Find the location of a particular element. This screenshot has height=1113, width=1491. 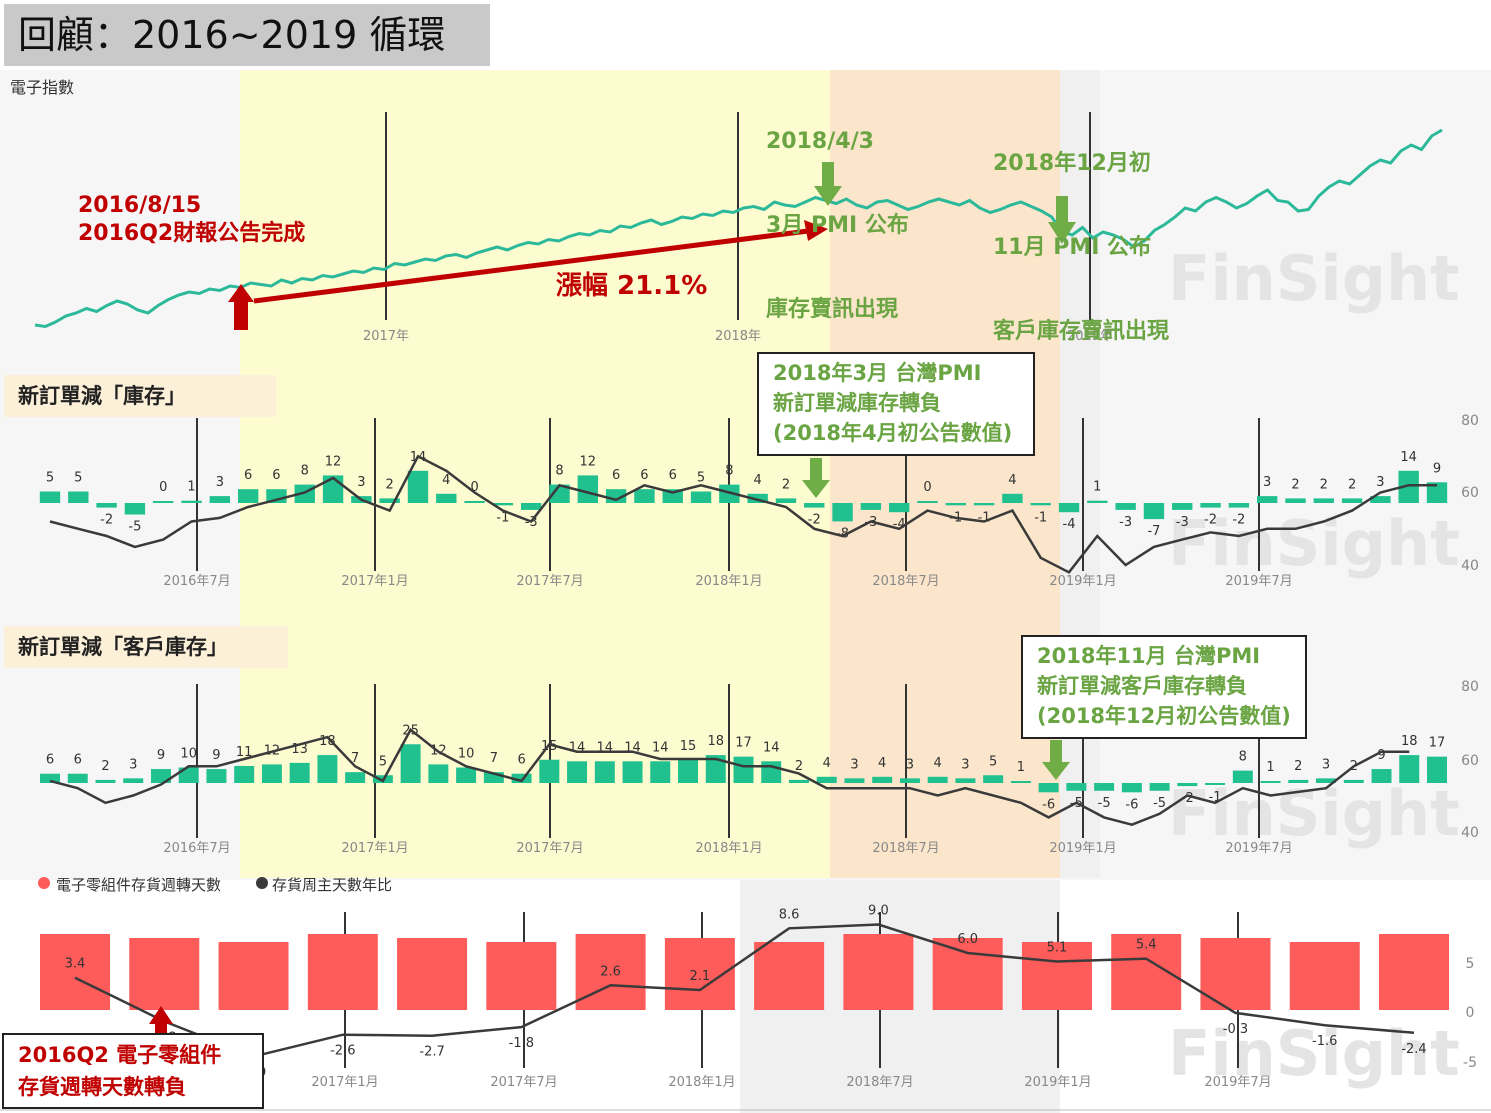

data-label: 2.1 is located at coordinates (700, 976).